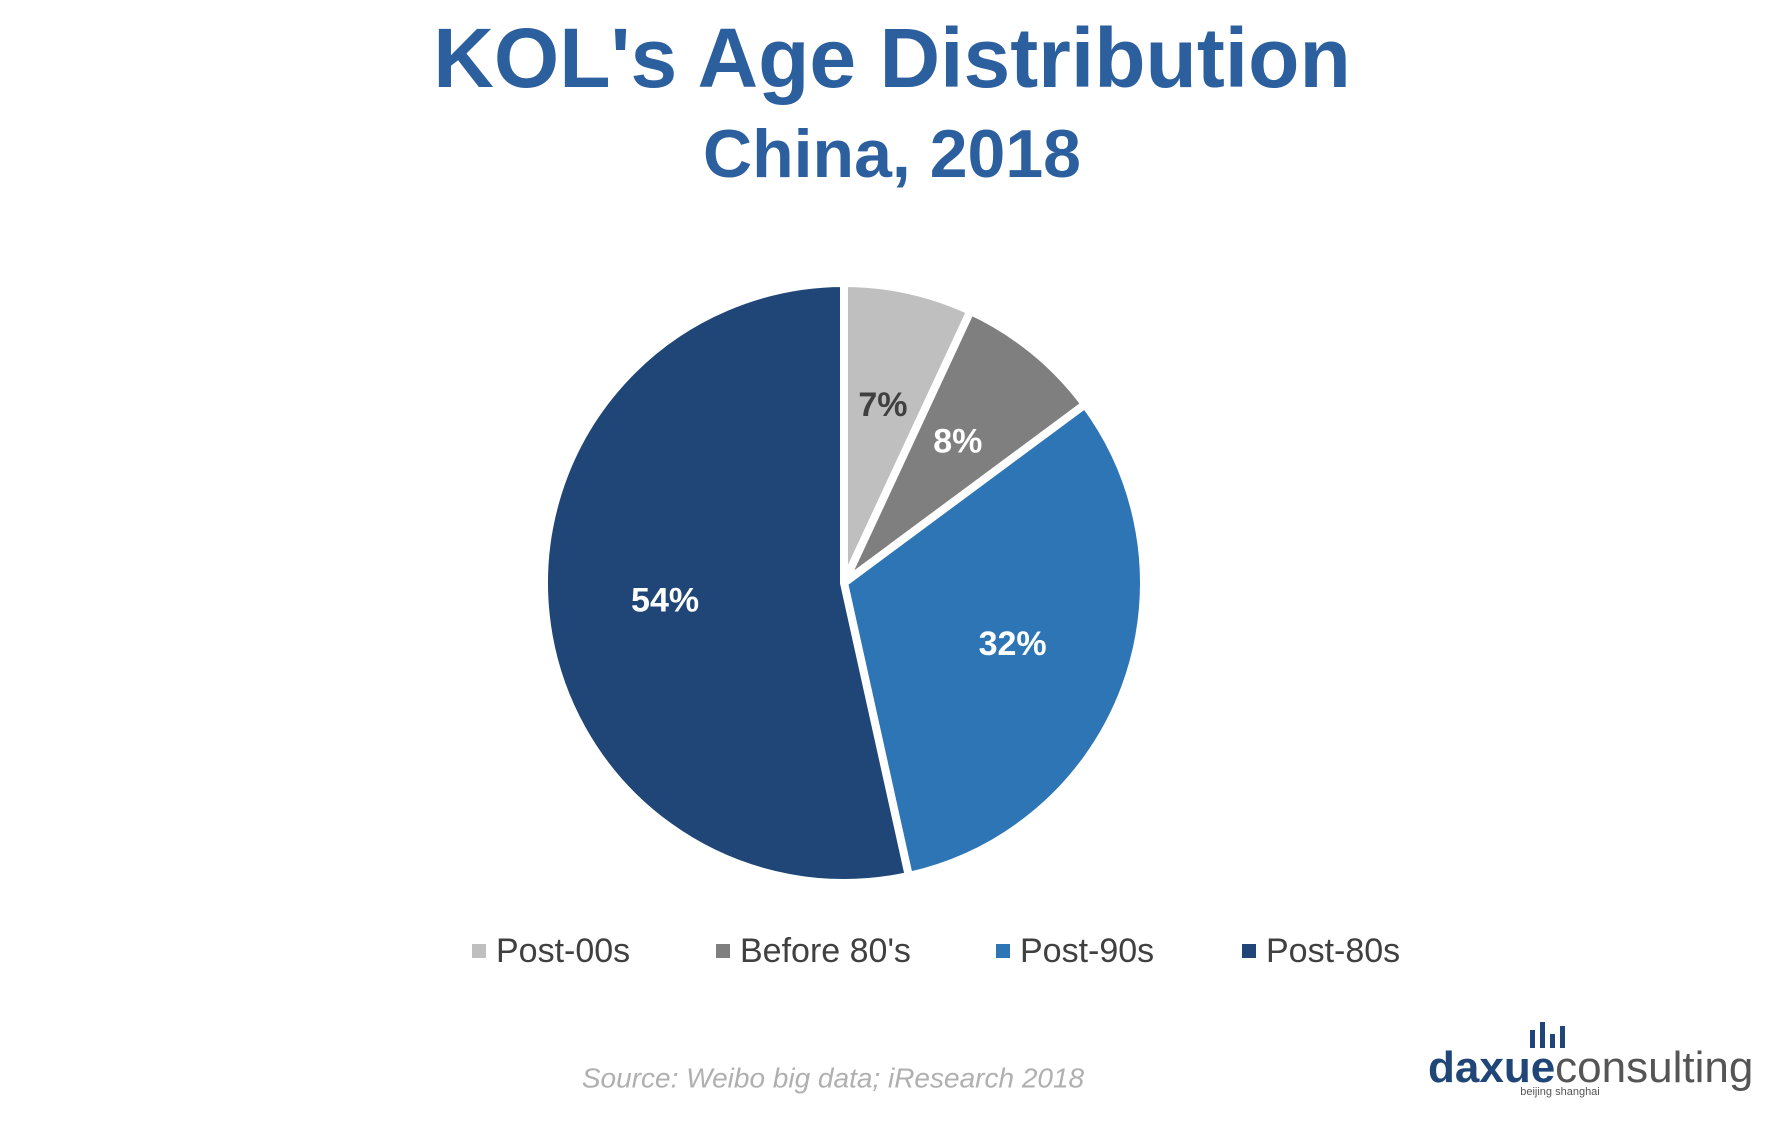 Image resolution: width=1777 pixels, height=1125 pixels. I want to click on legend-label: Before 80's, so click(825, 951).